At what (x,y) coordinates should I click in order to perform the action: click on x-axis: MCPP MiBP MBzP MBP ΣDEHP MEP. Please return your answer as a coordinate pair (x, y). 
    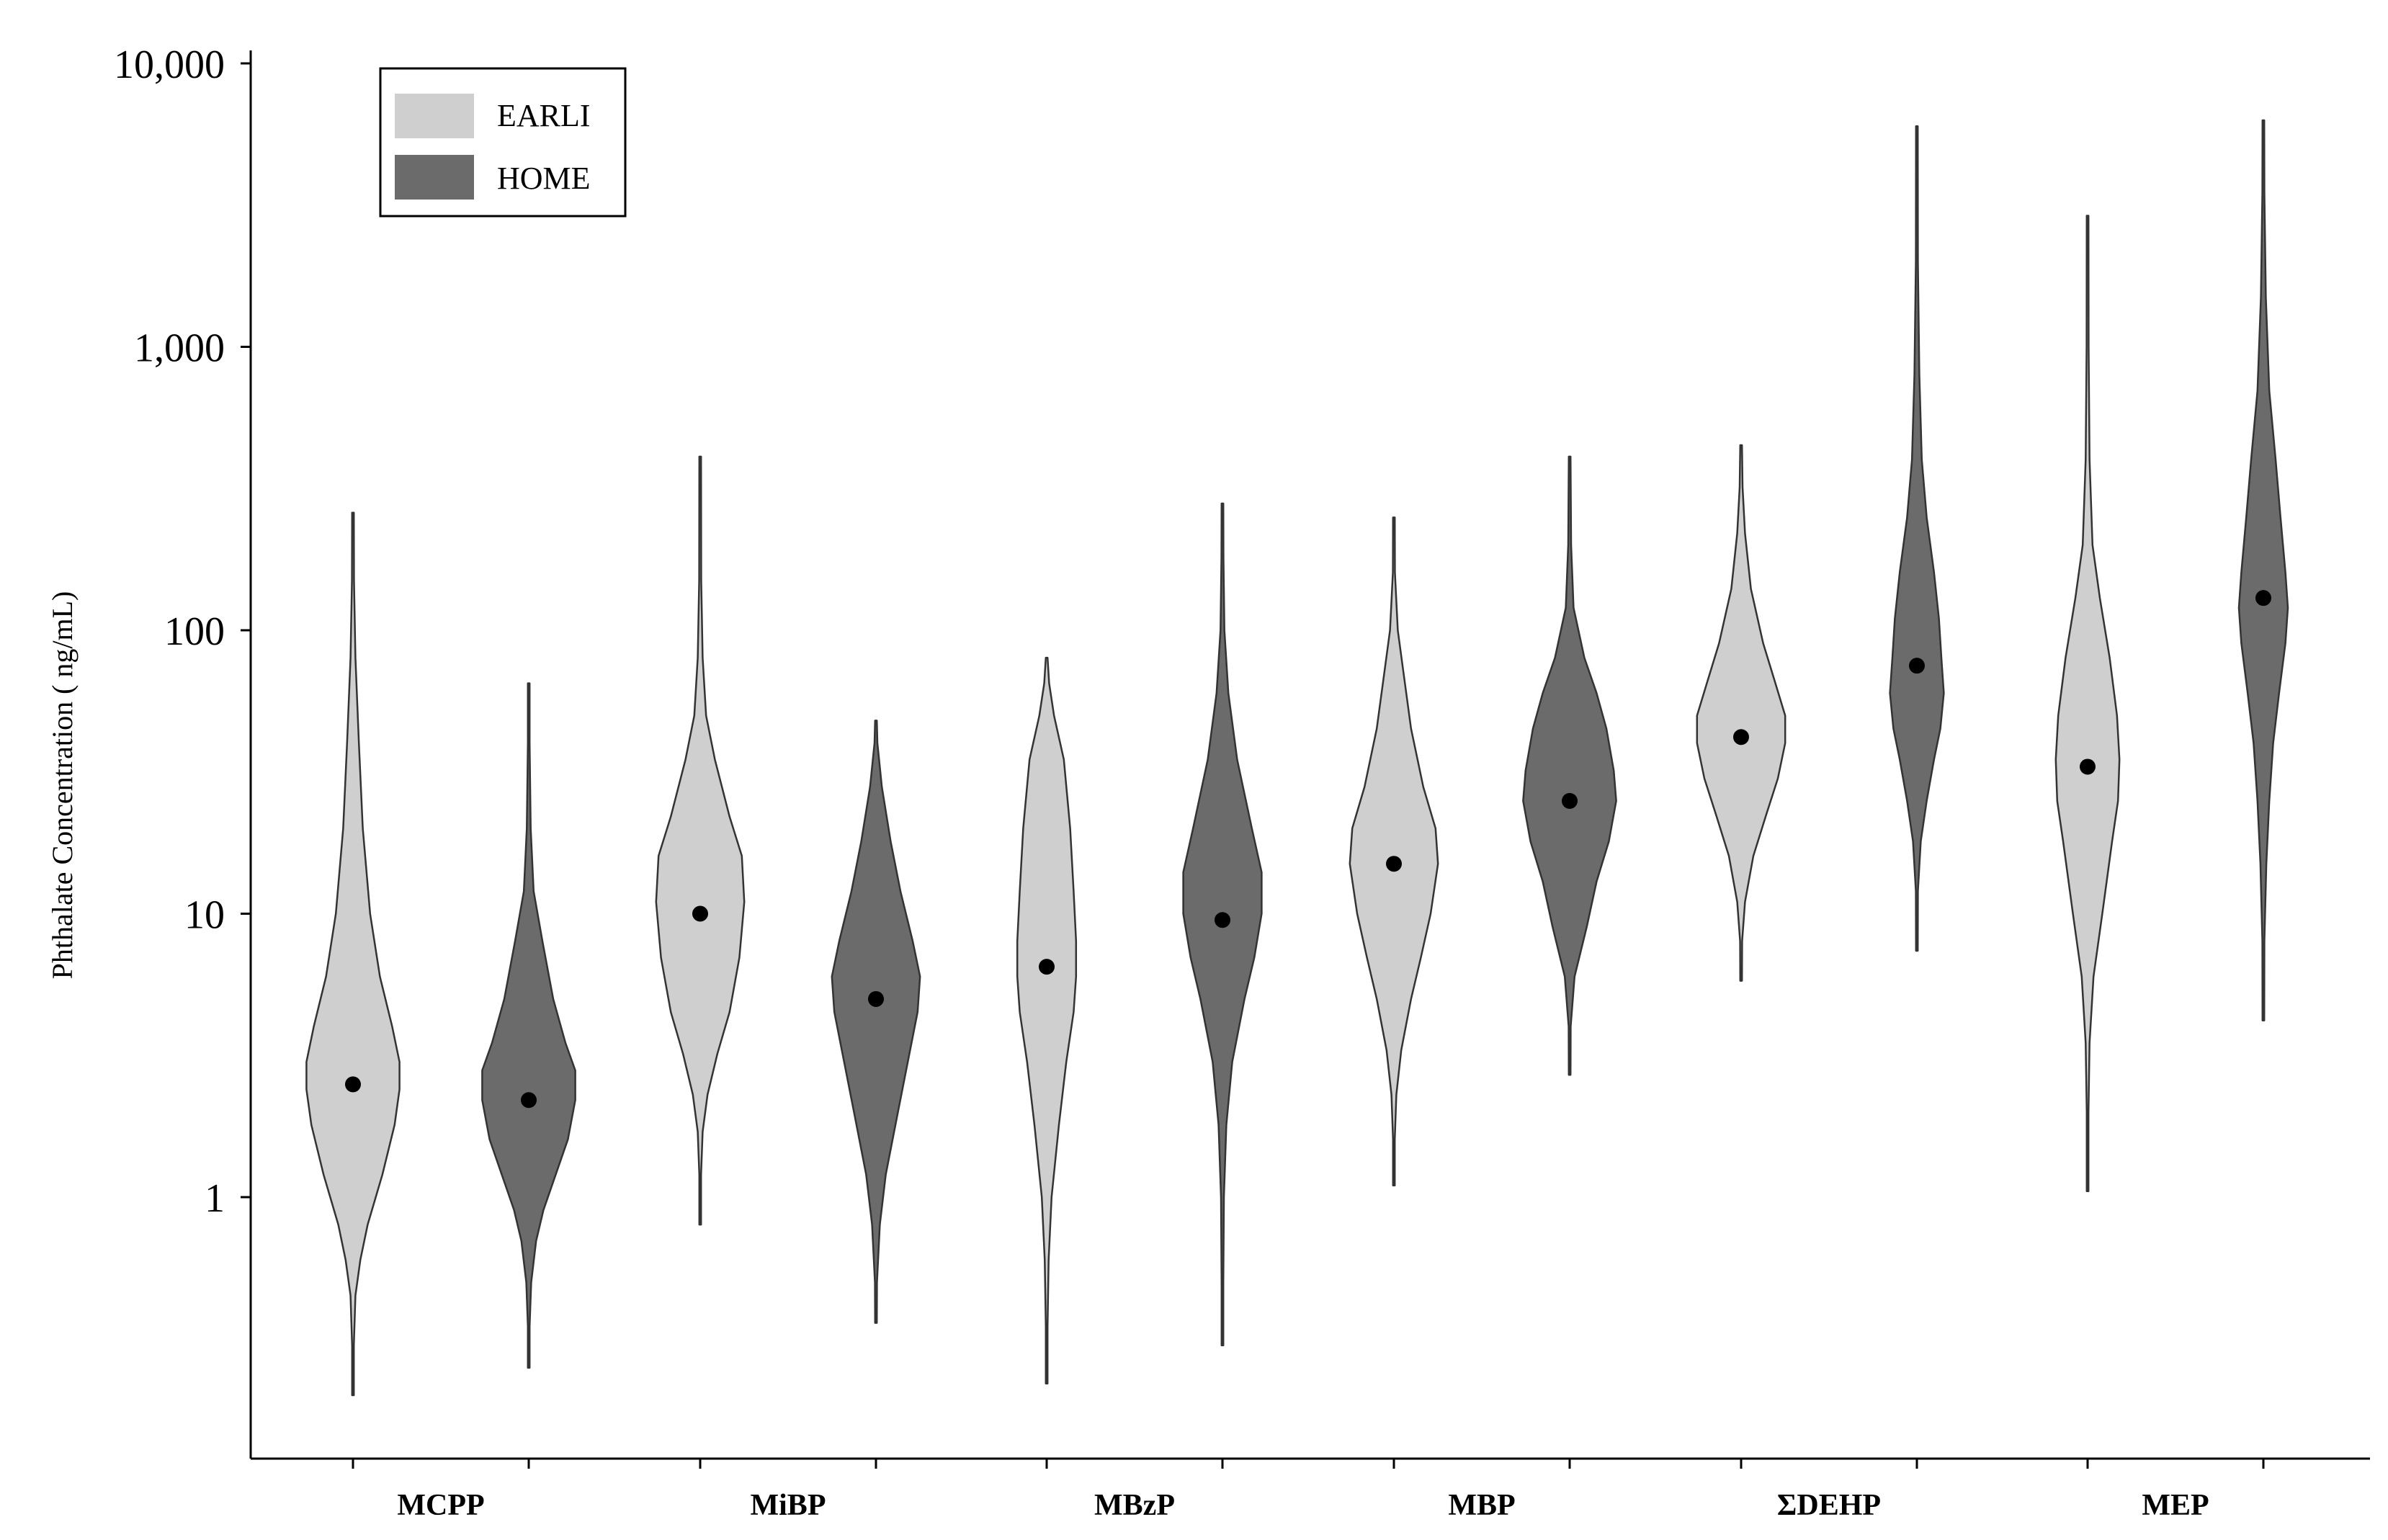
    Looking at the image, I should click on (1310, 1489).